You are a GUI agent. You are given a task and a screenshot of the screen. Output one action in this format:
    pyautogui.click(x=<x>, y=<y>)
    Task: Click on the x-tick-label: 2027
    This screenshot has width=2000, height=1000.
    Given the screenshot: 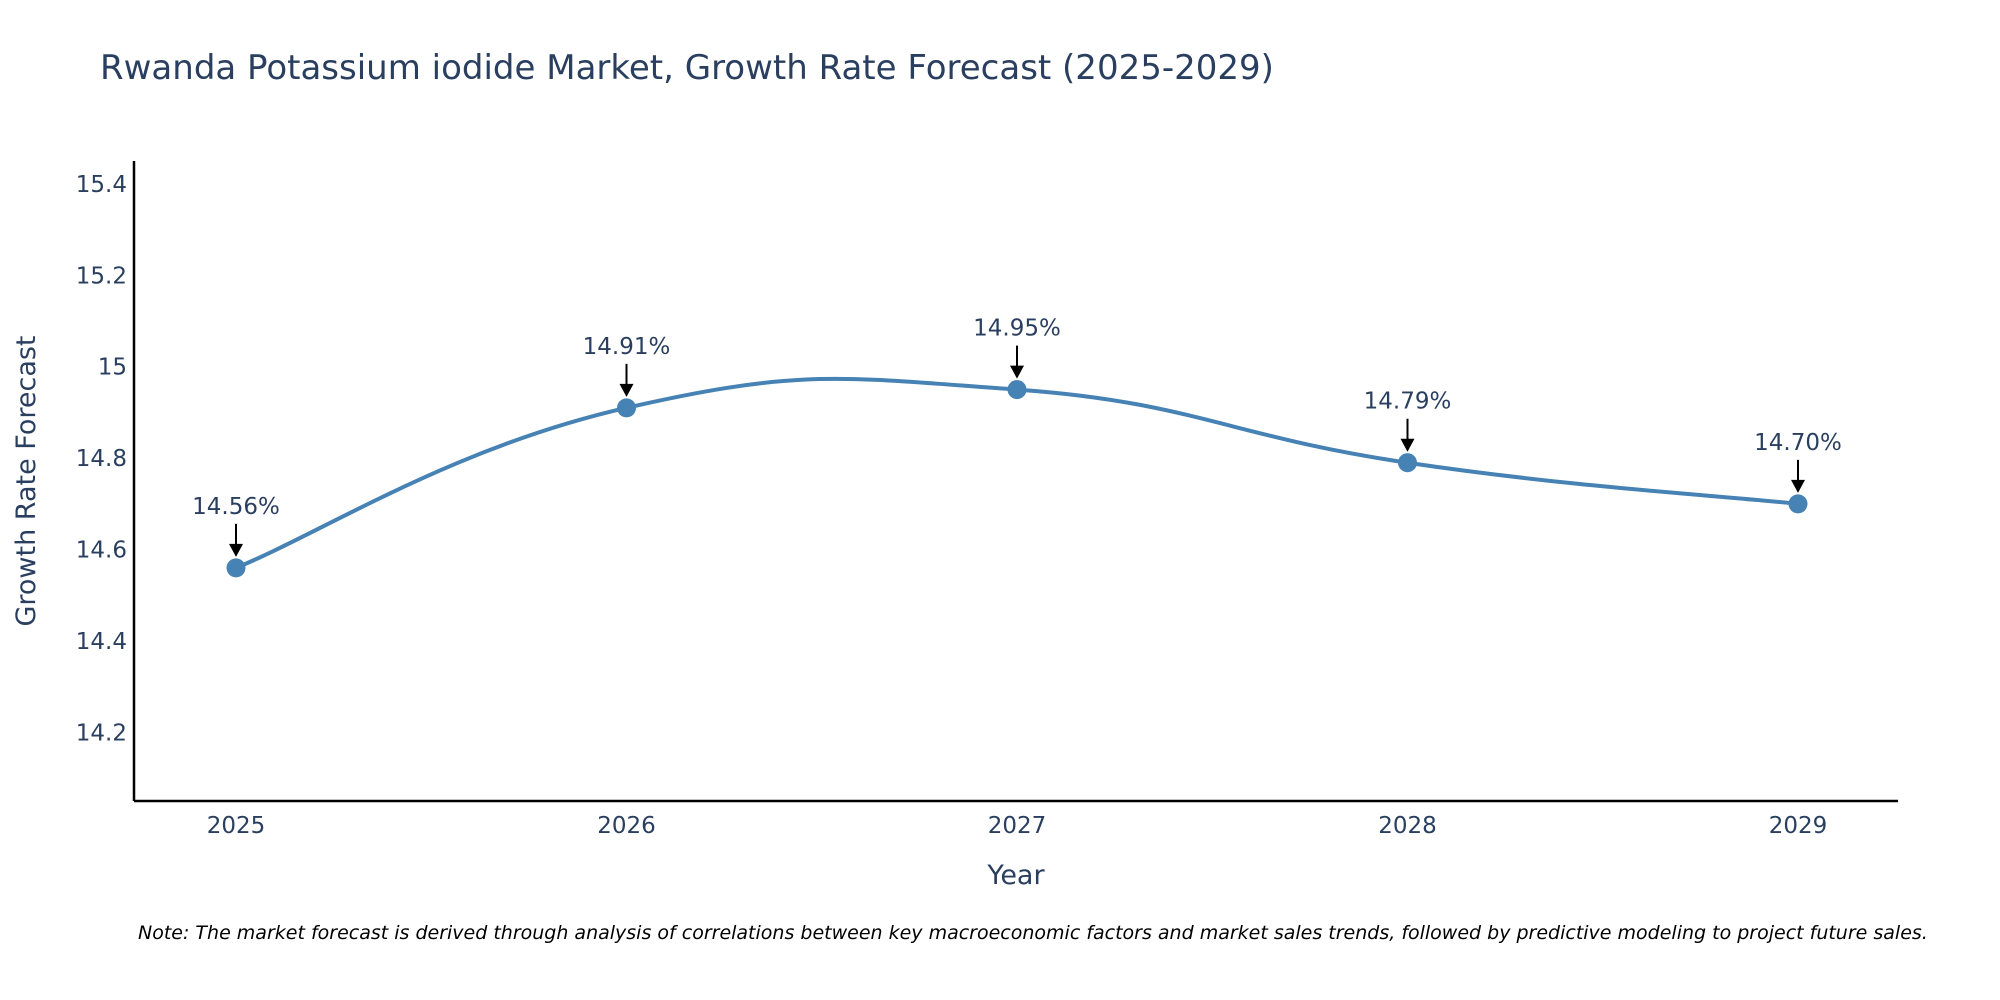 What is the action you would take?
    pyautogui.click(x=1017, y=826)
    